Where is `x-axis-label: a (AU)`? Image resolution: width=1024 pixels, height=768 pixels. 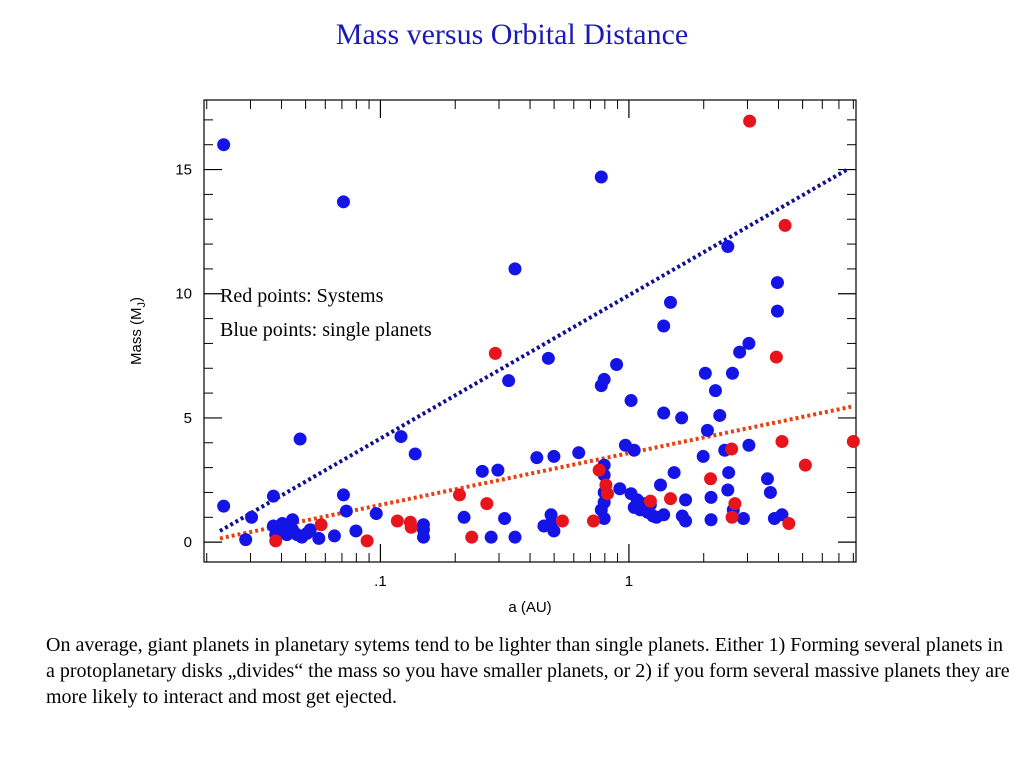 x-axis-label: a (AU) is located at coordinates (529, 607).